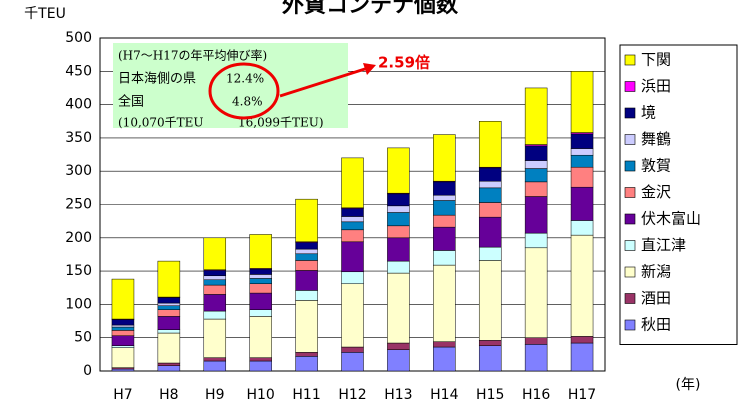 This screenshot has height=410, width=747. What do you see at coordinates (78, 71) in the screenshot?
I see `y-tick-label: 450` at bounding box center [78, 71].